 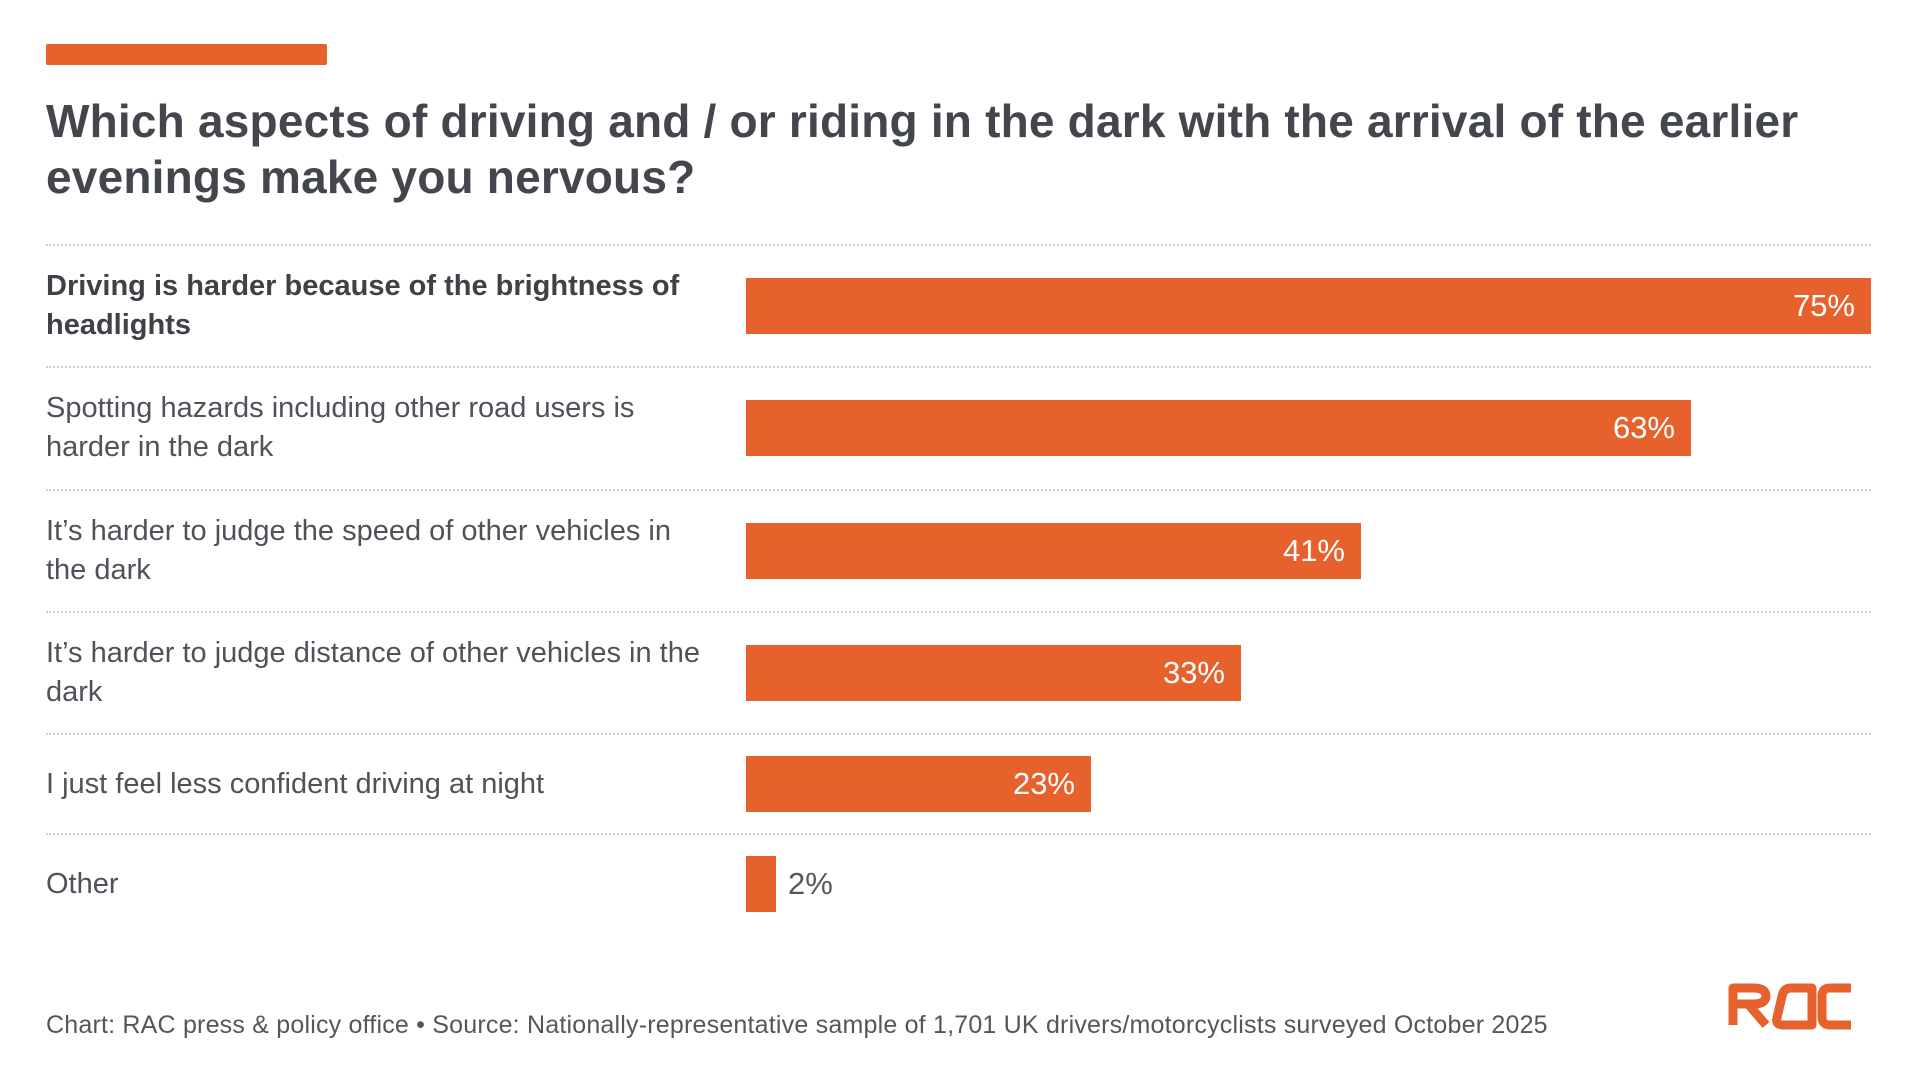 I want to click on bar: 2%, so click(x=761, y=884).